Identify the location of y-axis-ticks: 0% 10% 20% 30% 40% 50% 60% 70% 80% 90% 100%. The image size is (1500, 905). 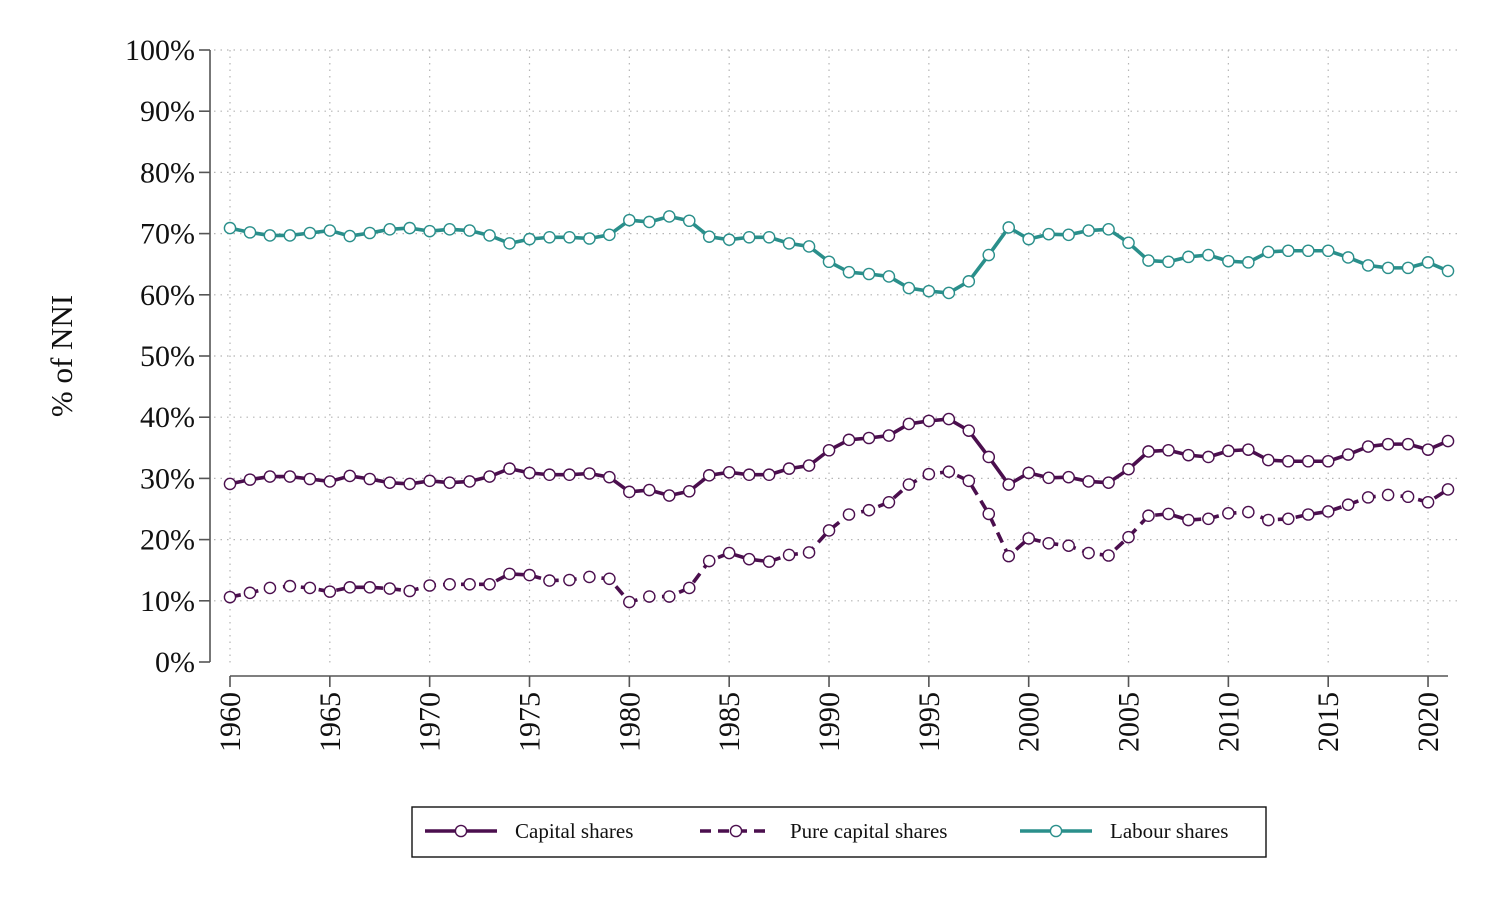
(167, 356).